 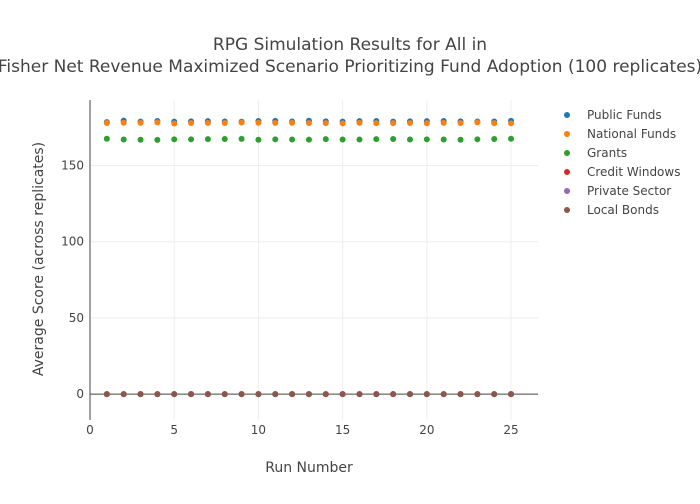 What do you see at coordinates (39, 259) in the screenshot?
I see `y-axis-label: Average Score (across replicates)` at bounding box center [39, 259].